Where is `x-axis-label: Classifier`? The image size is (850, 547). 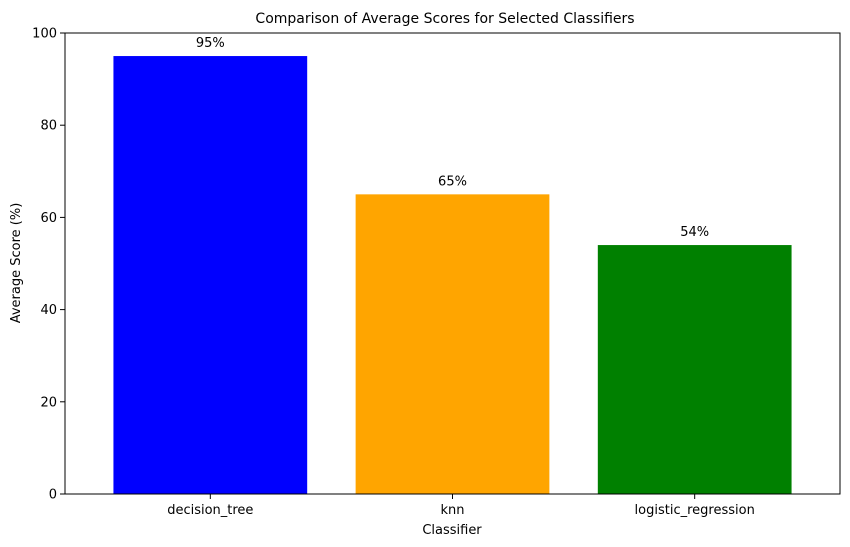
x-axis-label: Classifier is located at coordinates (452, 530).